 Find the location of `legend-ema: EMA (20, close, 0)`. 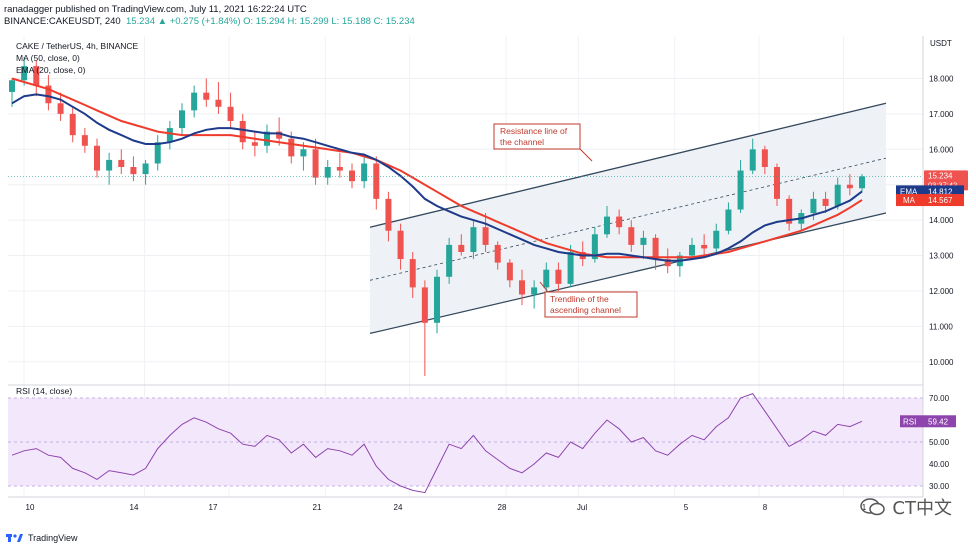

legend-ema: EMA (20, close, 0) is located at coordinates (51, 70).